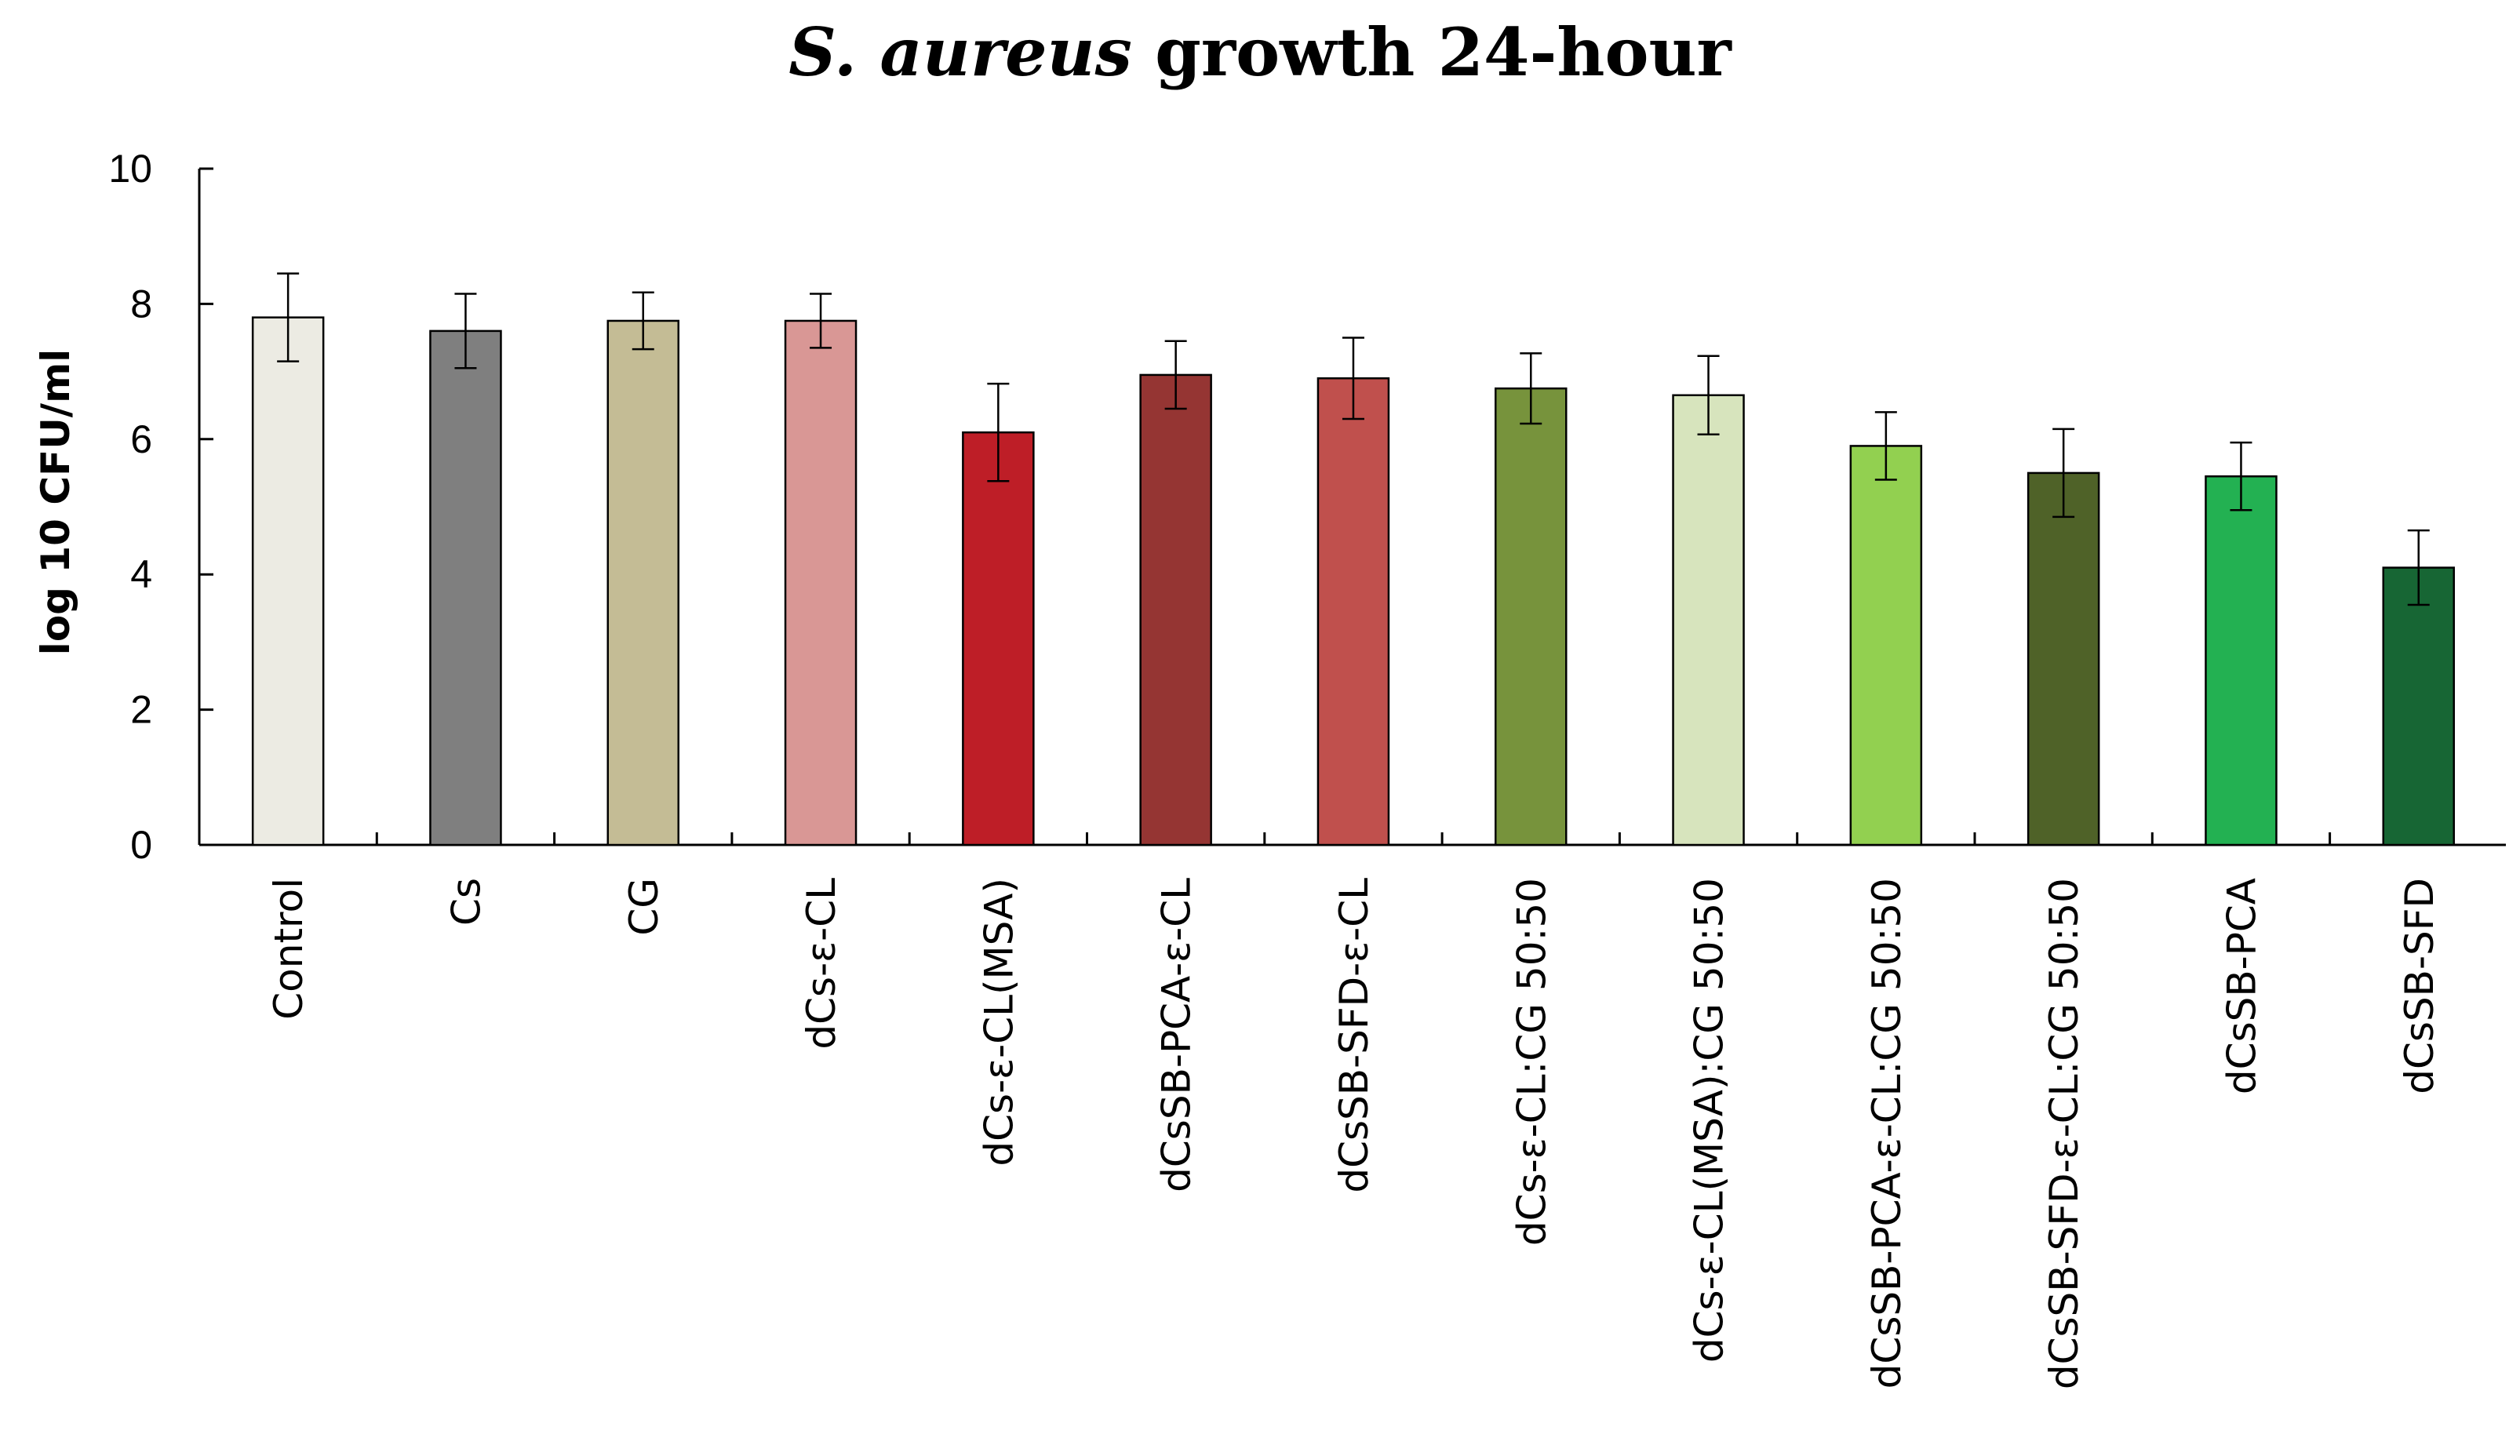  What do you see at coordinates (644, 907) in the screenshot?
I see `x-tick-label: CG` at bounding box center [644, 907].